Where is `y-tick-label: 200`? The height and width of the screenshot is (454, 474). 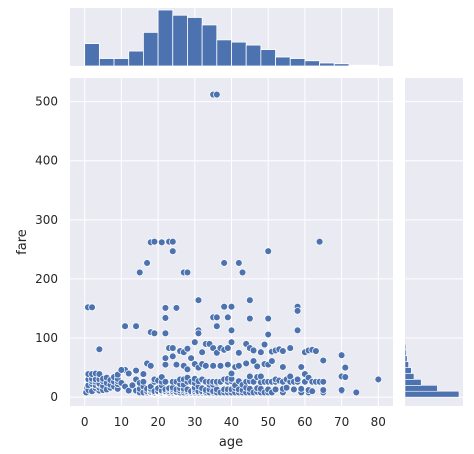
y-tick-label: 200 is located at coordinates (46, 279).